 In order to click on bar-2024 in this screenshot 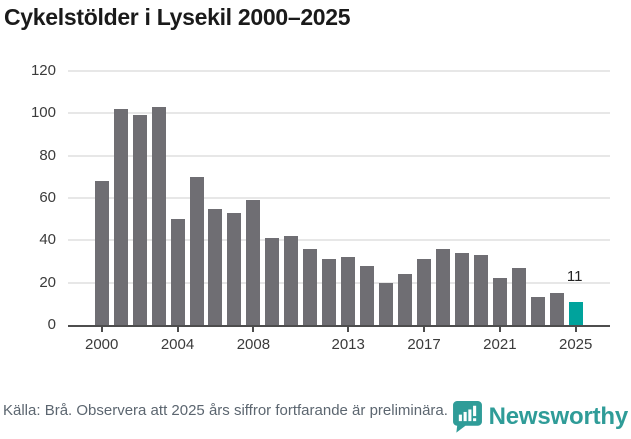, I will do `click(556, 309)`.